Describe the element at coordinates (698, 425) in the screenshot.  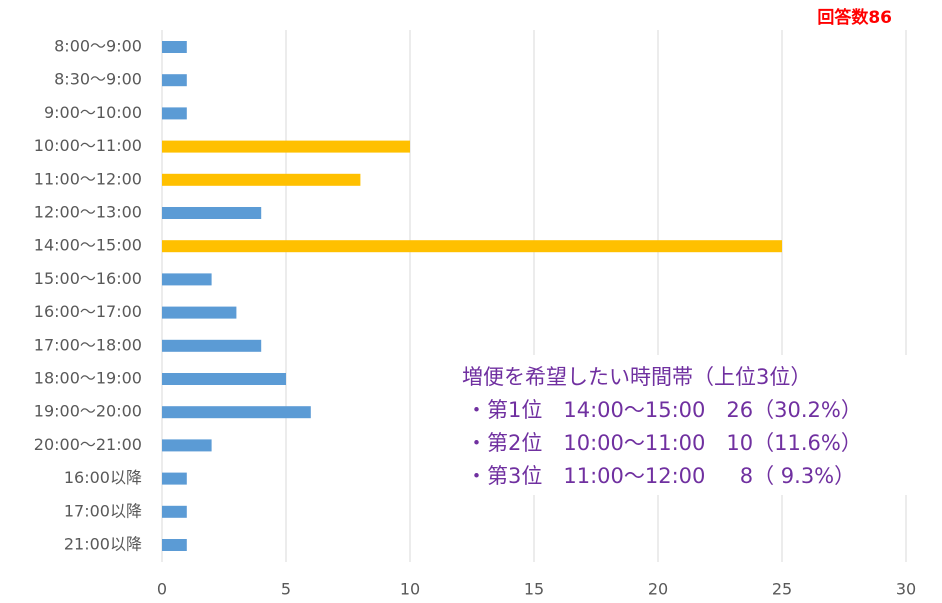
I see `note-background` at that location.